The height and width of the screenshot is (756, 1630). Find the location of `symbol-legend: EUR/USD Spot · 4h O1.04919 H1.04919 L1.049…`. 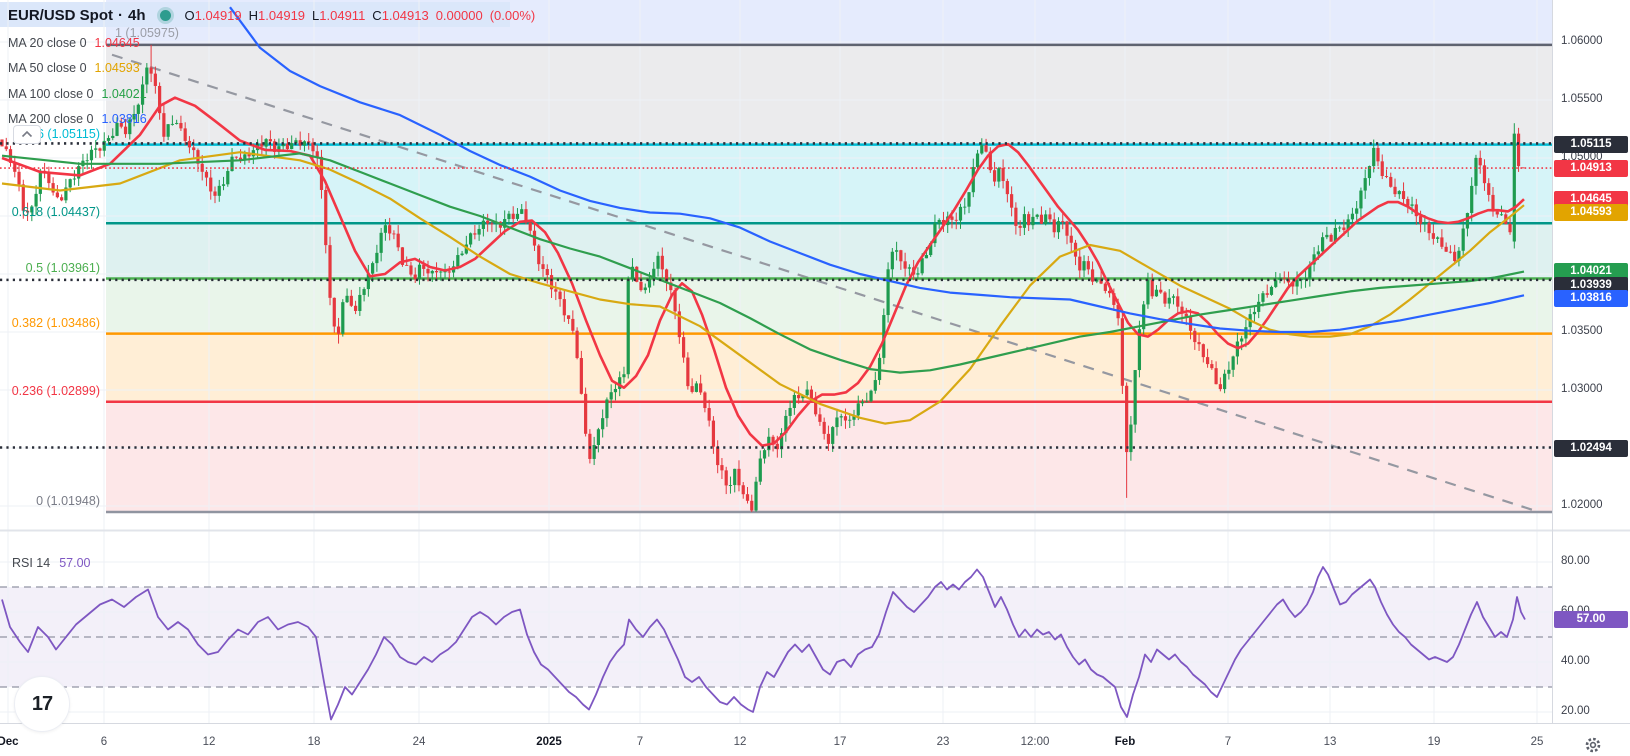

symbol-legend: EUR/USD Spot · 4h O1.04919 H1.04919 L1.049… is located at coordinates (271, 15).